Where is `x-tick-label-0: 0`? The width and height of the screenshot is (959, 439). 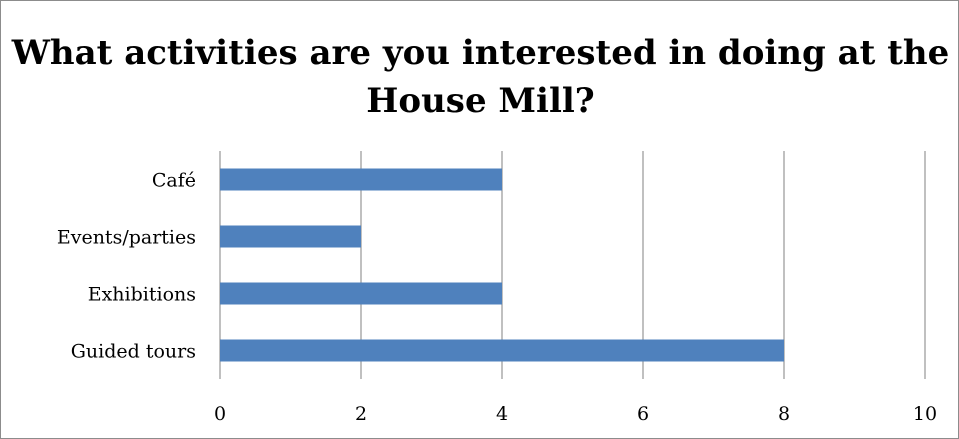 x-tick-label-0: 0 is located at coordinates (220, 414).